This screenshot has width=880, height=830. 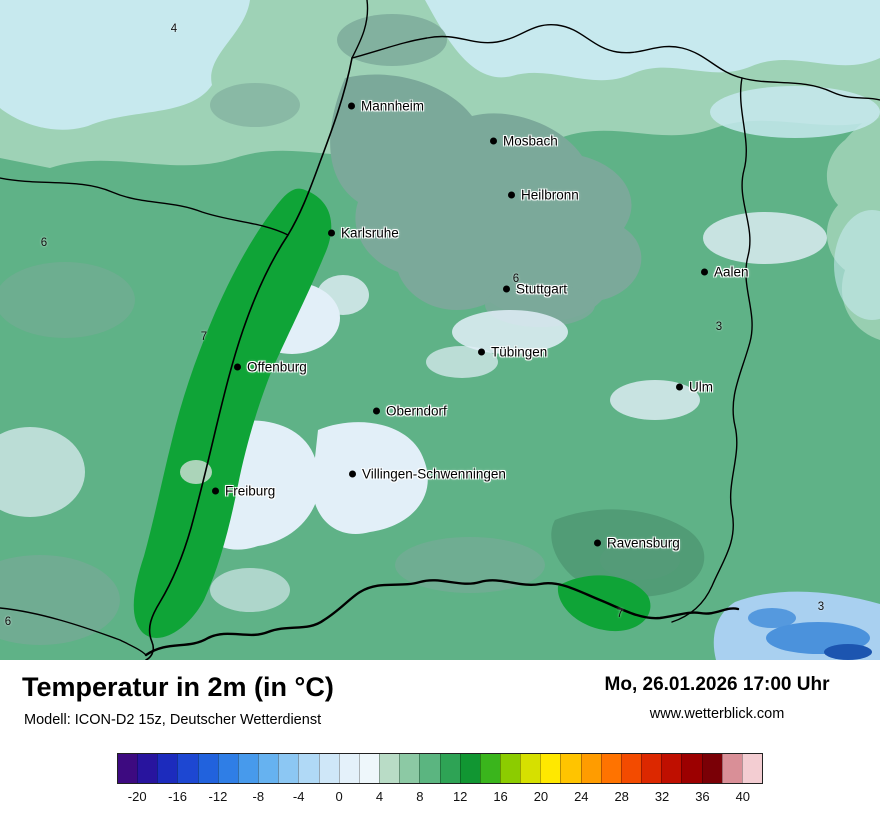 I want to click on colorbar-tick-label: 28, so click(x=621, y=796).